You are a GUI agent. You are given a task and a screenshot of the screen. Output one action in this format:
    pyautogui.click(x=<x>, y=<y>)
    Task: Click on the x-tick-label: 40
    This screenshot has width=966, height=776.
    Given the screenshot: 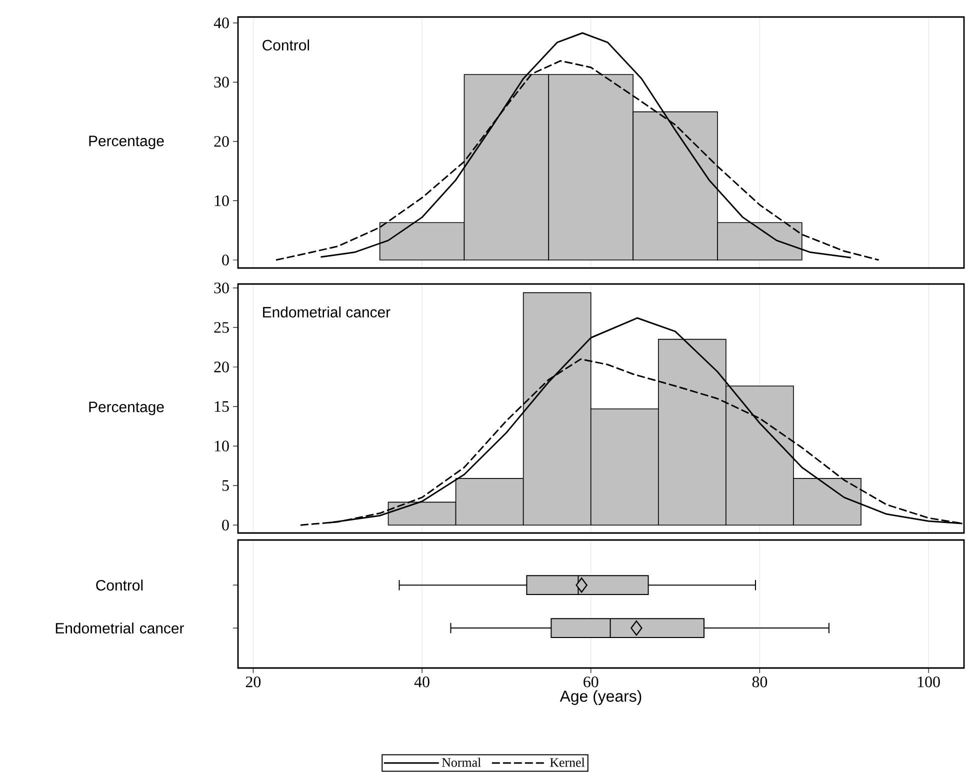 What is the action you would take?
    pyautogui.click(x=422, y=682)
    